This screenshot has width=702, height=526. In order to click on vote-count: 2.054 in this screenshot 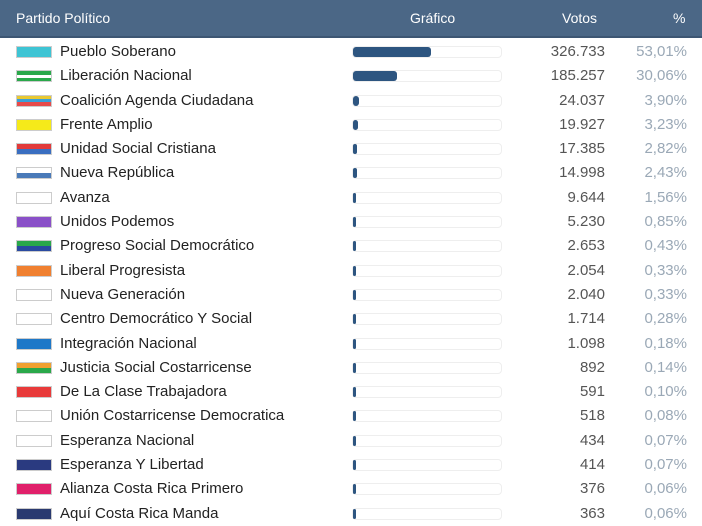, I will do `click(586, 270)`.